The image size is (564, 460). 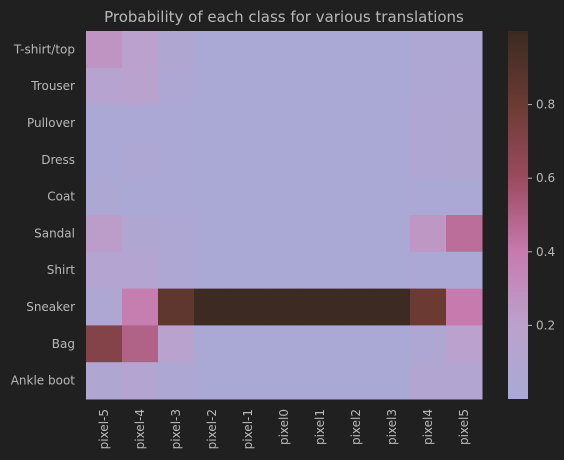 What do you see at coordinates (428, 427) in the screenshot?
I see `x-tick-label: pixel4` at bounding box center [428, 427].